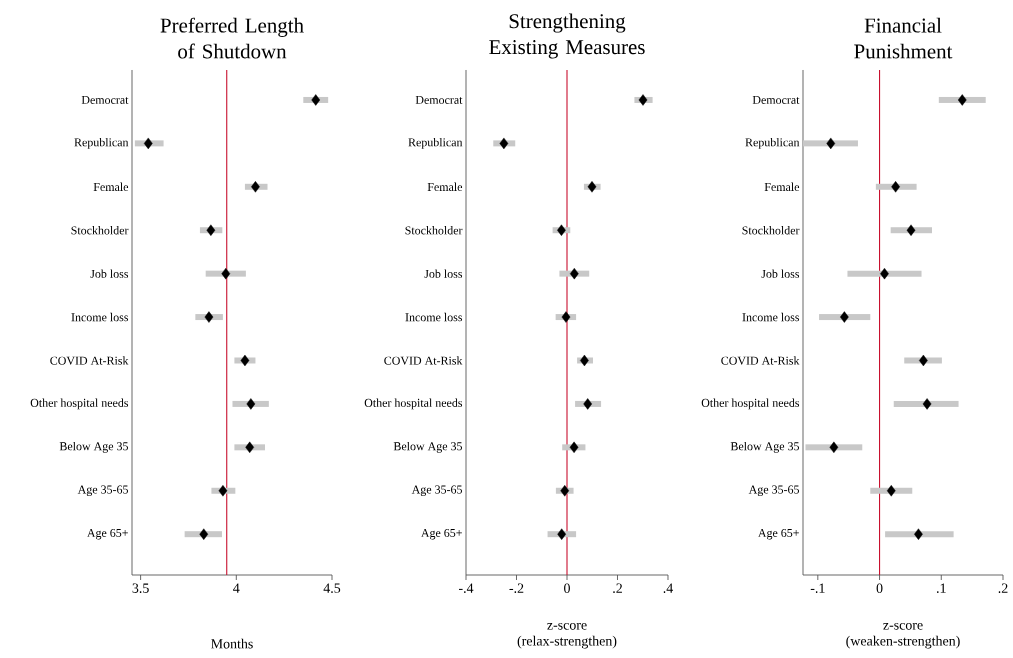 The width and height of the screenshot is (1013, 658). I want to click on x-tick-label: -.4, so click(466, 588).